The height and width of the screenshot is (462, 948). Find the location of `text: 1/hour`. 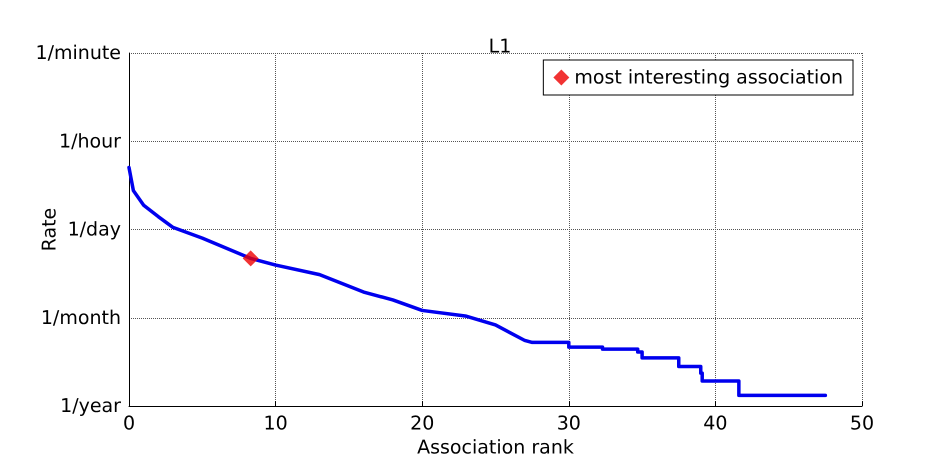

text: 1/hour is located at coordinates (90, 141).